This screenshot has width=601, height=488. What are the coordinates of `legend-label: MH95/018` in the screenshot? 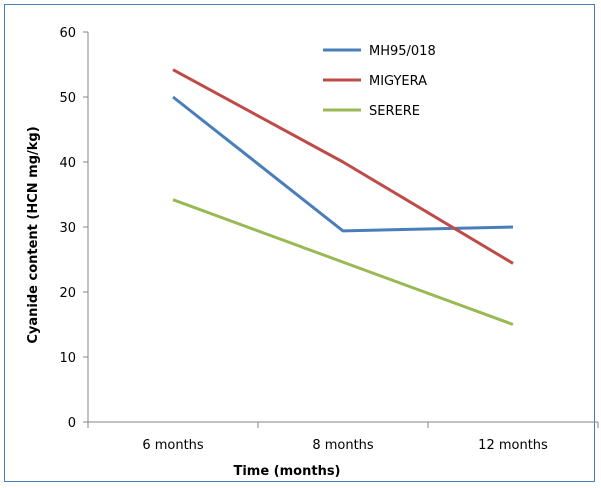 It's located at (402, 51).